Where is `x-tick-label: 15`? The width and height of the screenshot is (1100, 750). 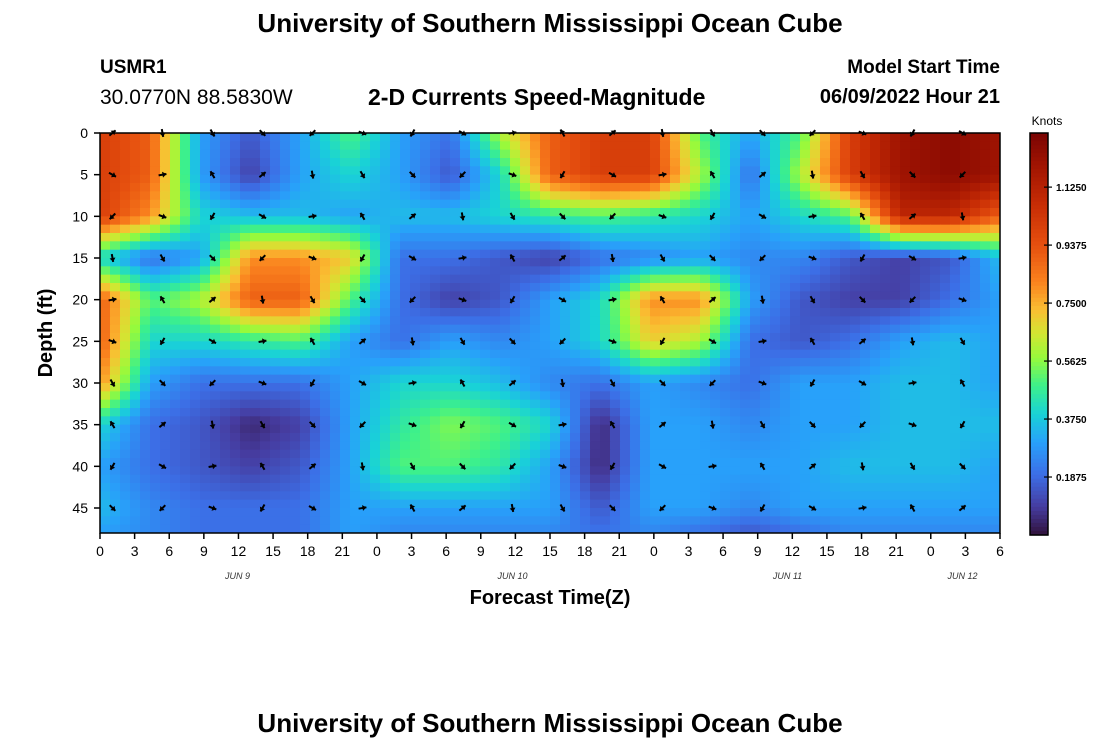 x-tick-label: 15 is located at coordinates (827, 551).